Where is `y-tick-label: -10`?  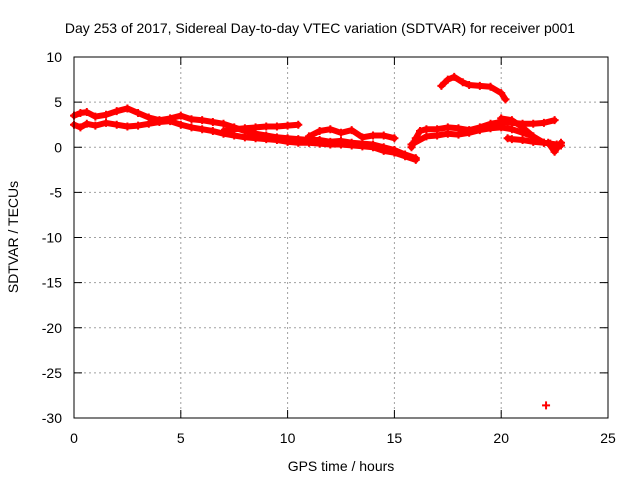 y-tick-label: -10 is located at coordinates (52, 238).